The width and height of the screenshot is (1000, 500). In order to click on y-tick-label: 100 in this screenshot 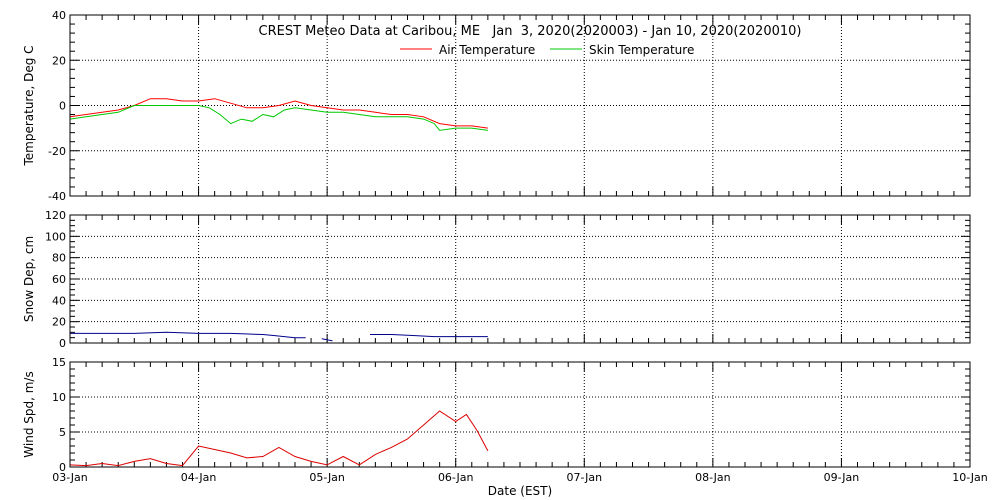, I will do `click(55, 236)`.